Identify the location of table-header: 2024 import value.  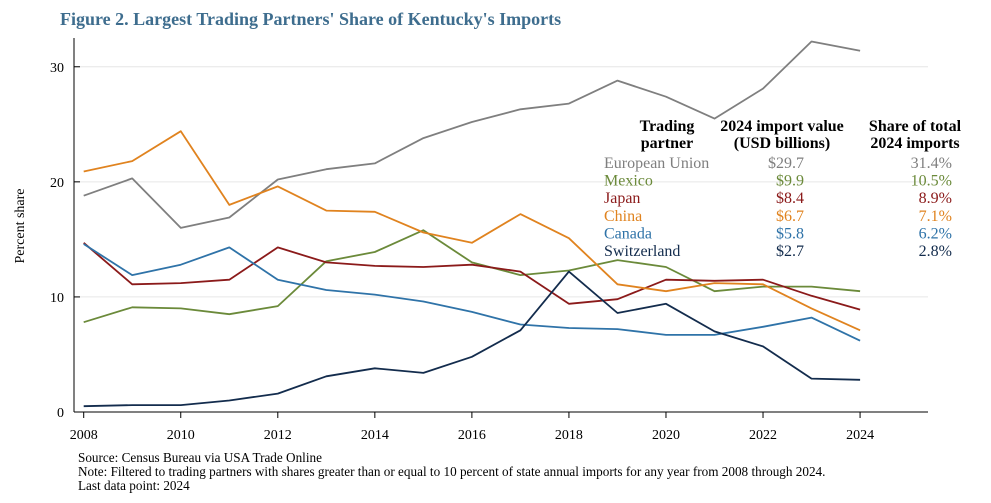
(782, 126).